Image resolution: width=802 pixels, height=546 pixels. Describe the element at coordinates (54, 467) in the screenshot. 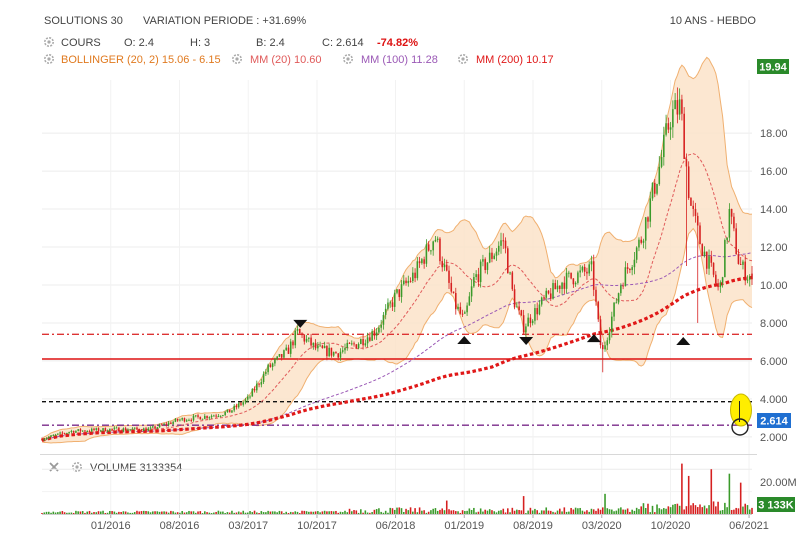

I see `volume-close-icon` at that location.